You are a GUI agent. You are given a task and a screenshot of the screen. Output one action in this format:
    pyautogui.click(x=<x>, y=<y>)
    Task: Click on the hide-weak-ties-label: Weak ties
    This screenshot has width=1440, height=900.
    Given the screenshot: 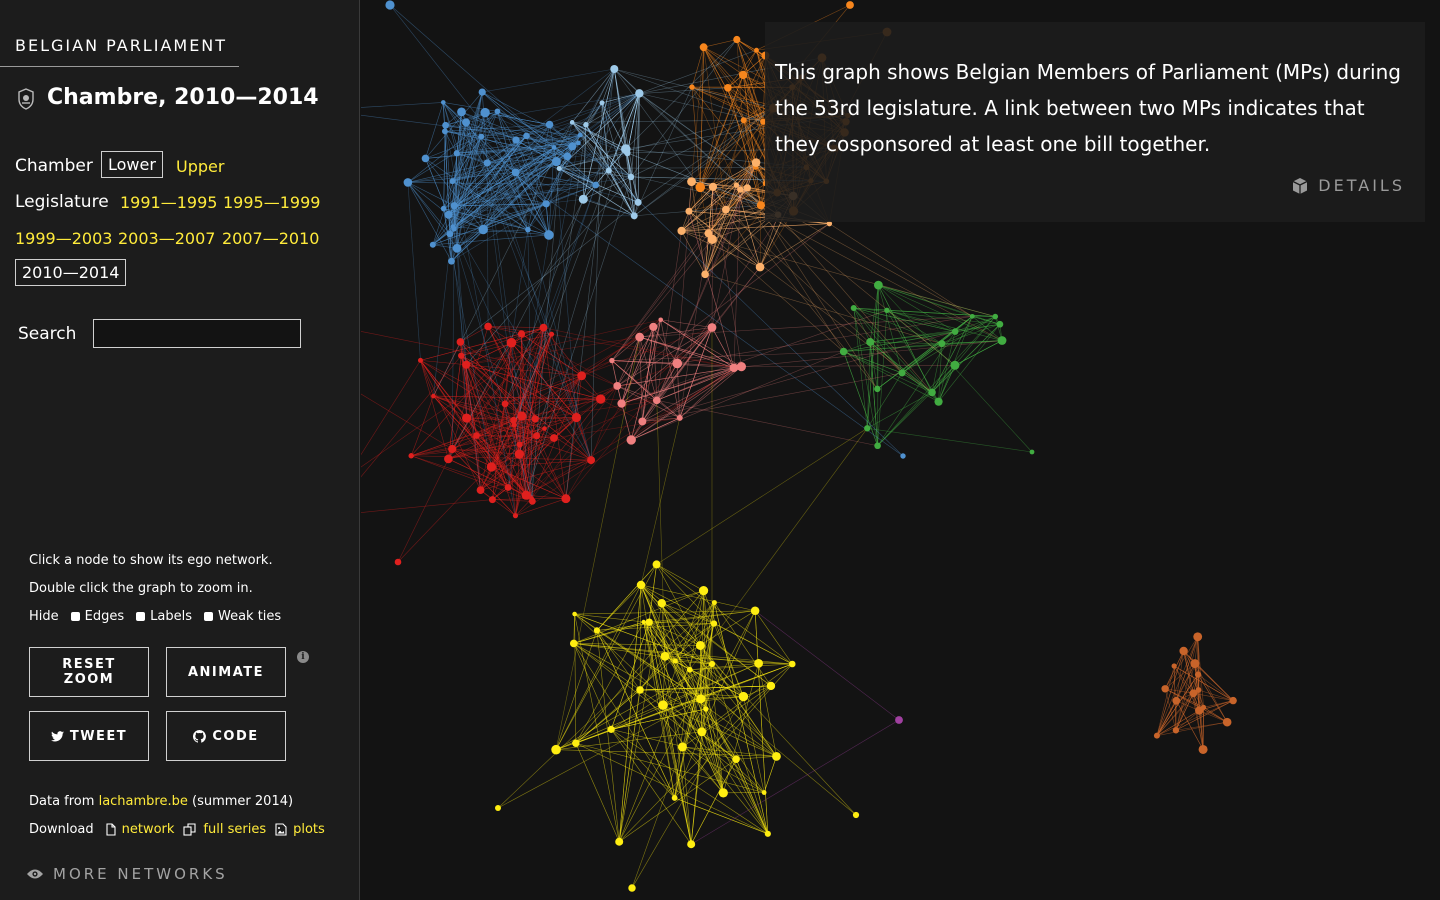 What is the action you would take?
    pyautogui.click(x=249, y=616)
    